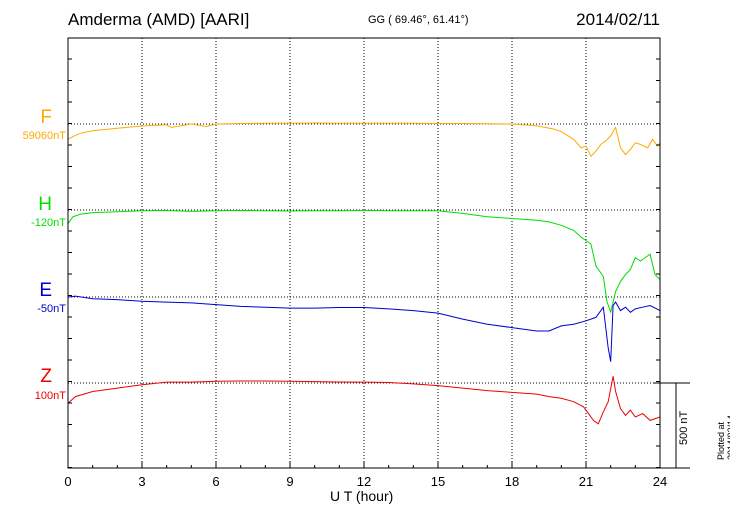  What do you see at coordinates (618, 19) in the screenshot?
I see `date-label: 2014/02/11` at bounding box center [618, 19].